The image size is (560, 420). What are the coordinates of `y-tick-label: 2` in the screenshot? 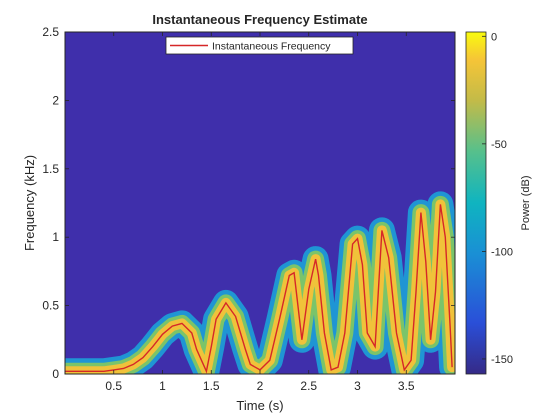 It's located at (55, 100).